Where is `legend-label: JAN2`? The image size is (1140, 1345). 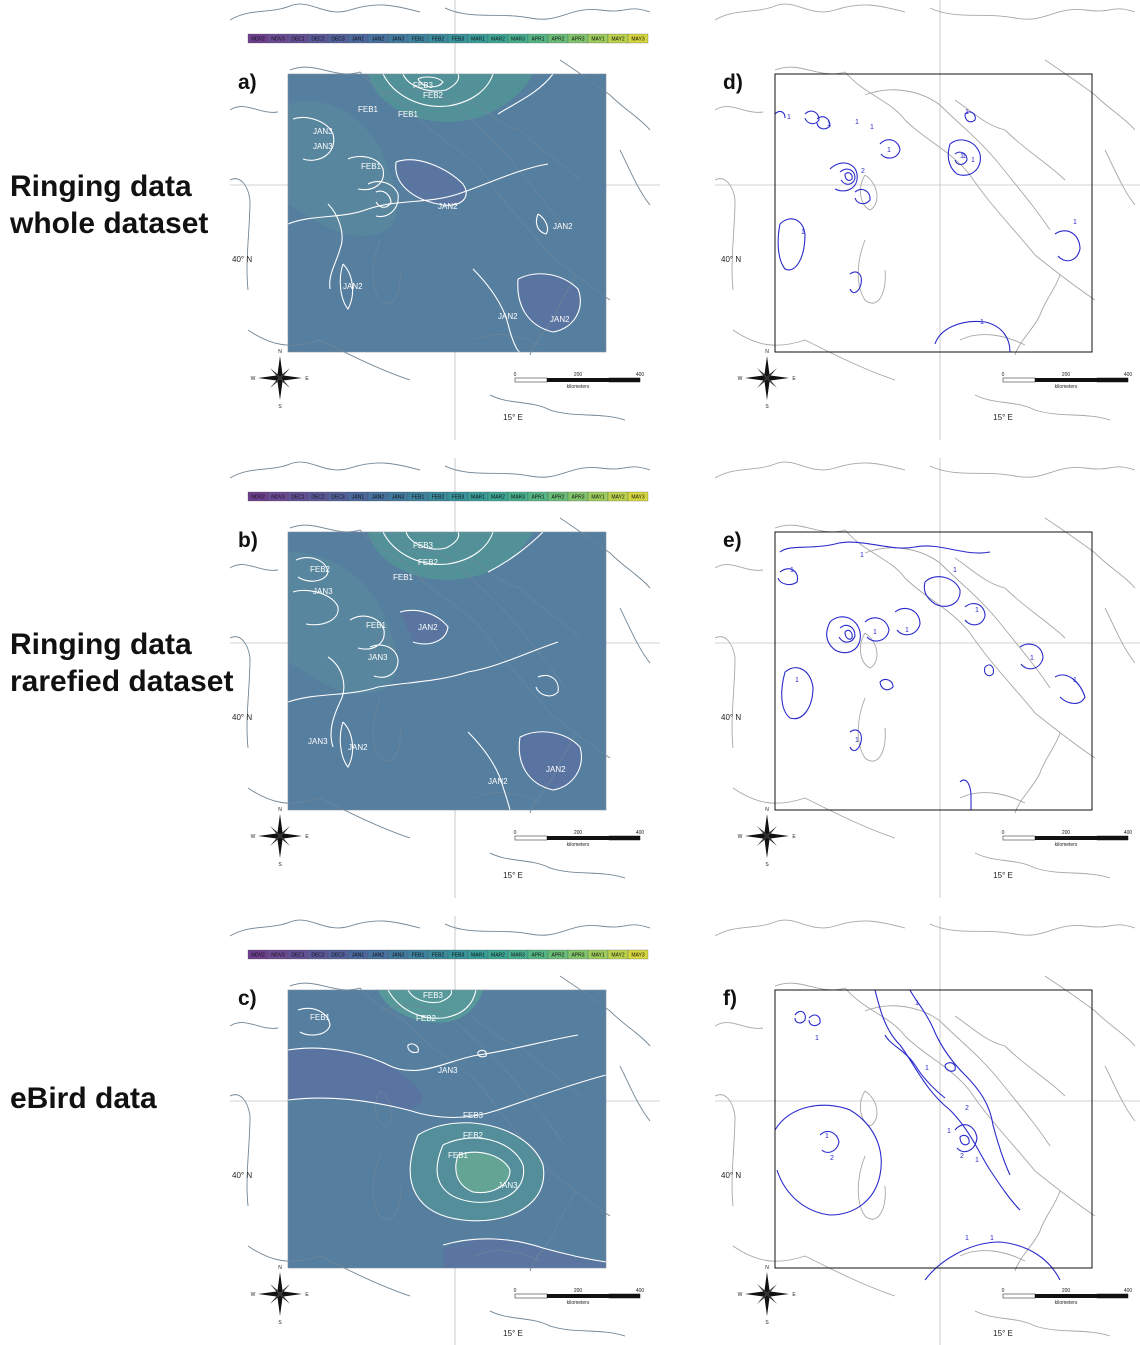 legend-label: JAN2 is located at coordinates (378, 40).